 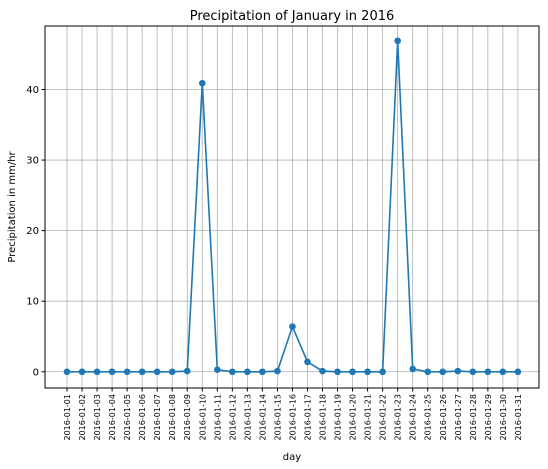 I want to click on x-tick-label: 2016-01-10, so click(x=202, y=417).